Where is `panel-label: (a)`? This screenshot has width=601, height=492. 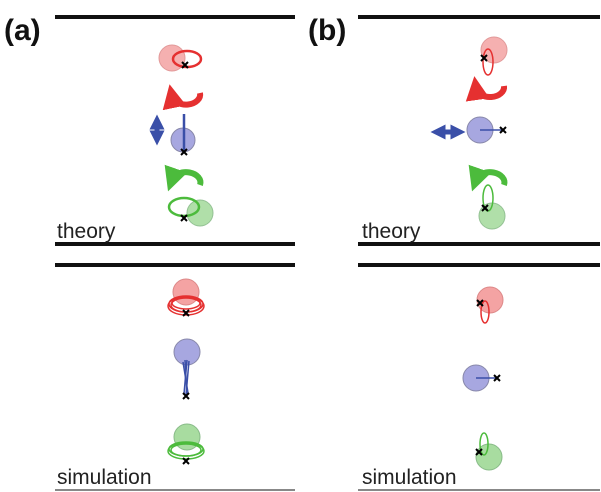
panel-label: (a) is located at coordinates (22, 30).